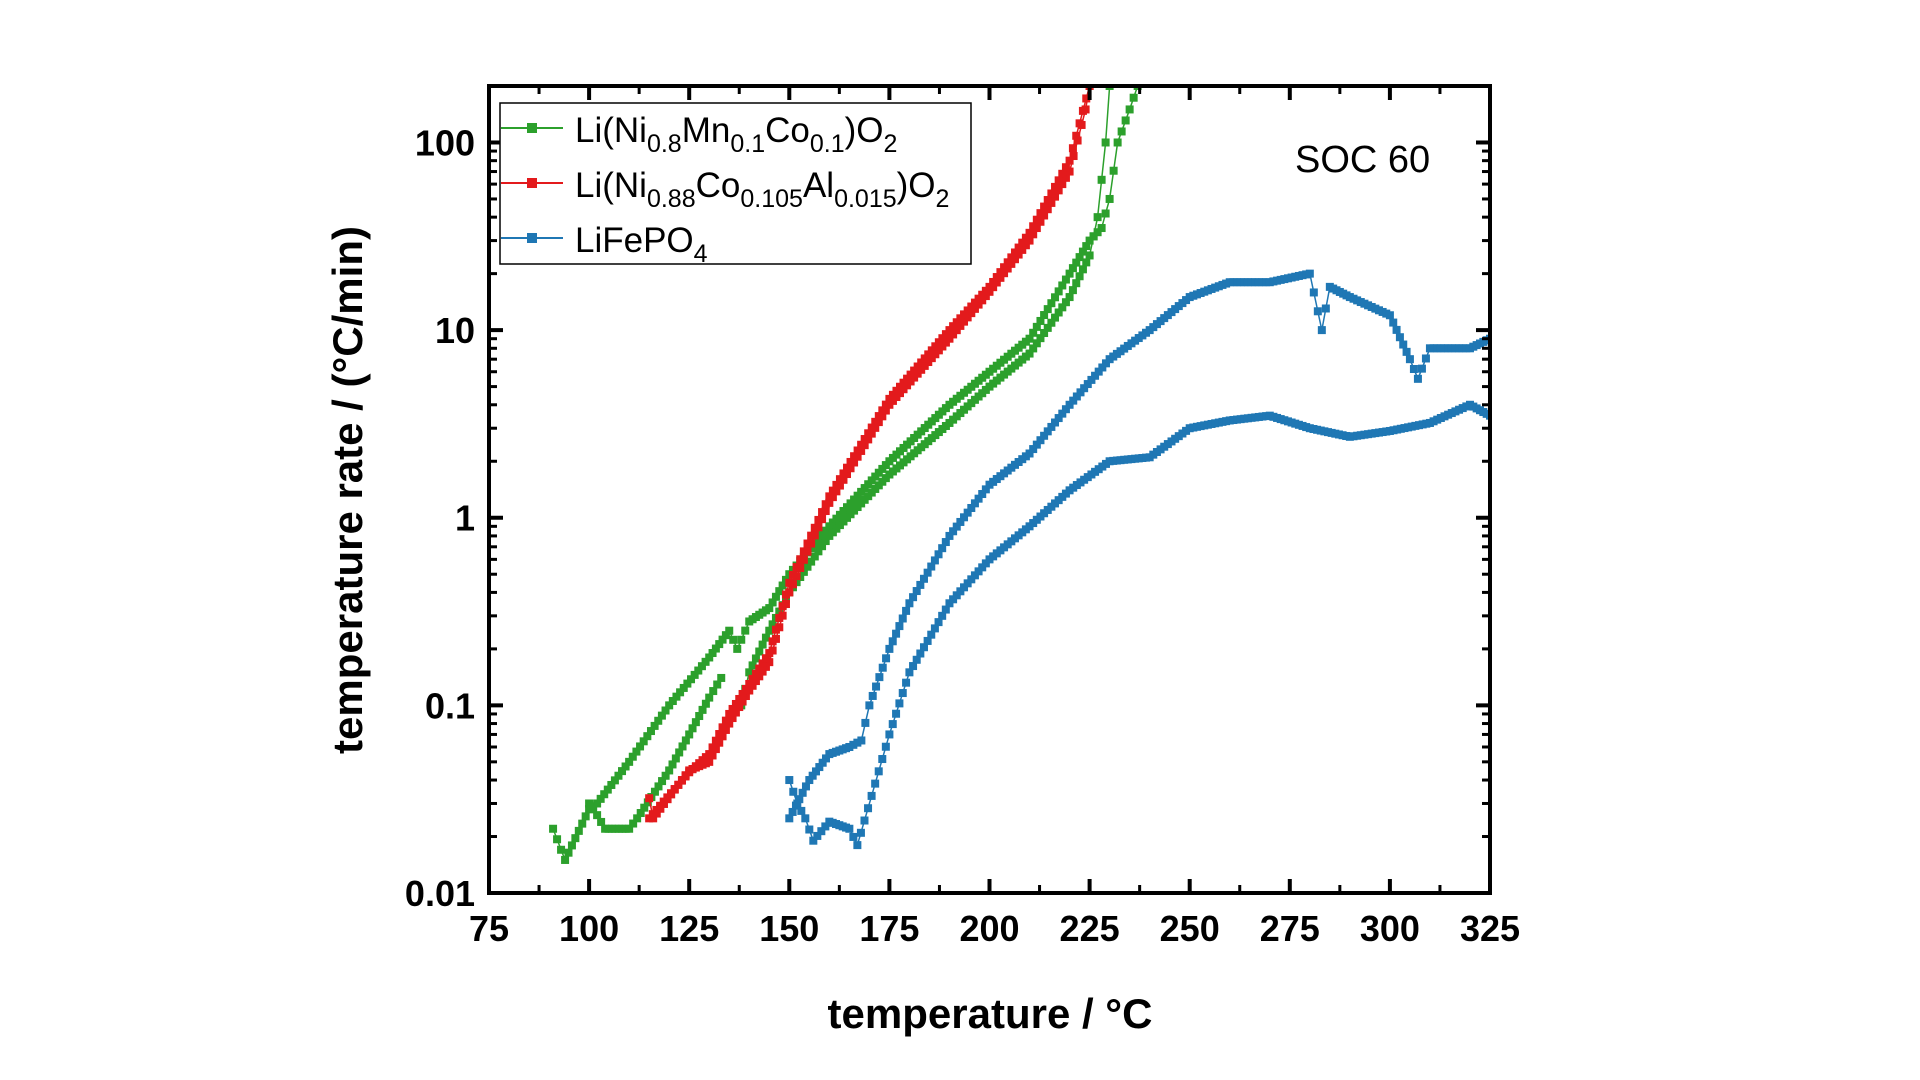 This screenshot has height=1080, width=1920. I want to click on legend-item: Li(Ni0.88Co0.105Al0.015)O2, so click(725, 189).